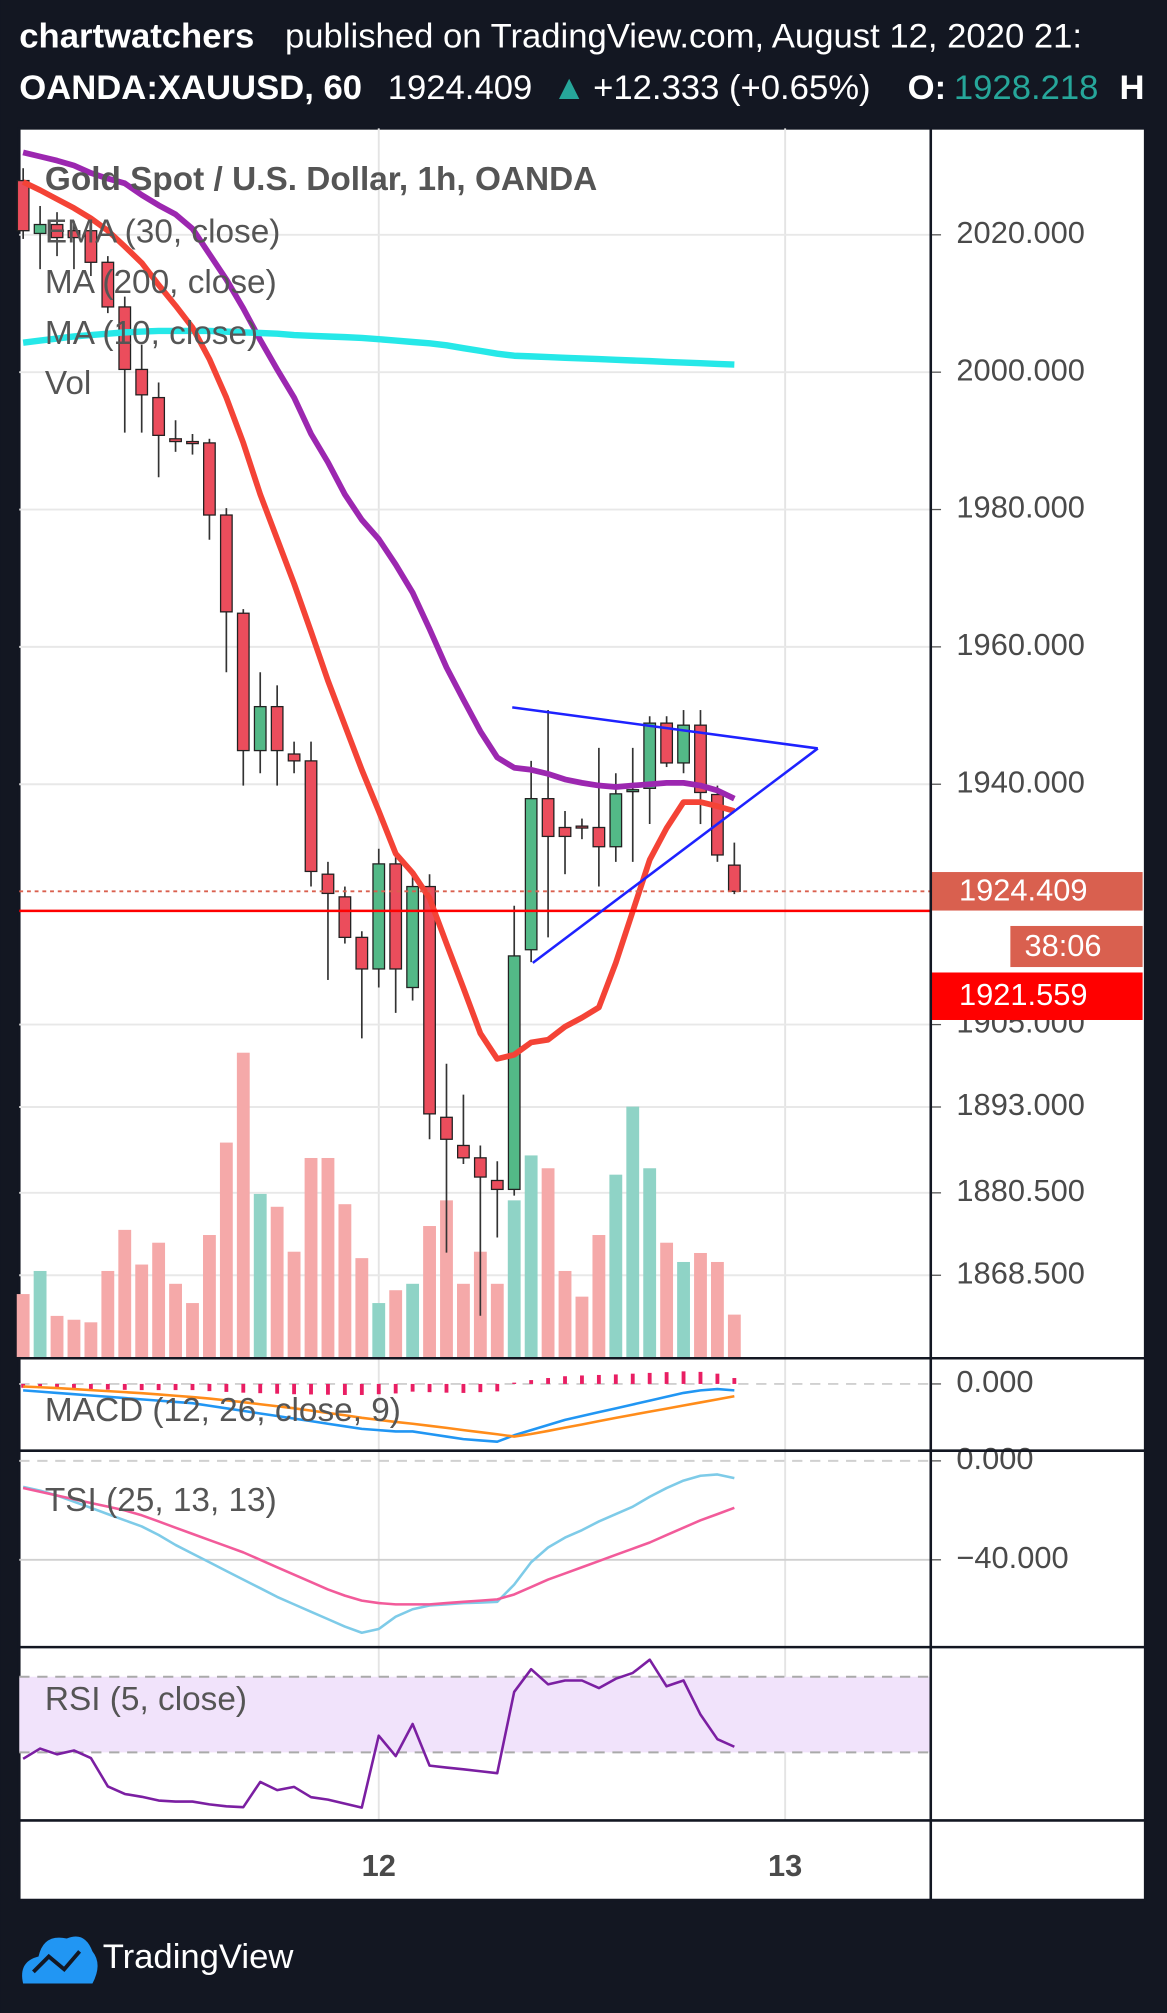 This screenshot has width=1167, height=2013. I want to click on drawings, so click(665, 835).